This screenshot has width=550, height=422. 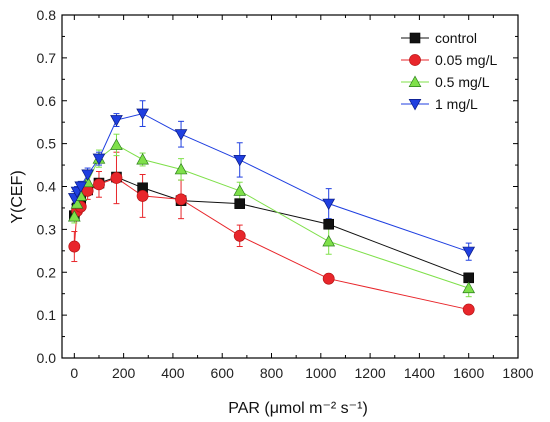 I want to click on x-tick-label: 600, so click(x=223, y=373).